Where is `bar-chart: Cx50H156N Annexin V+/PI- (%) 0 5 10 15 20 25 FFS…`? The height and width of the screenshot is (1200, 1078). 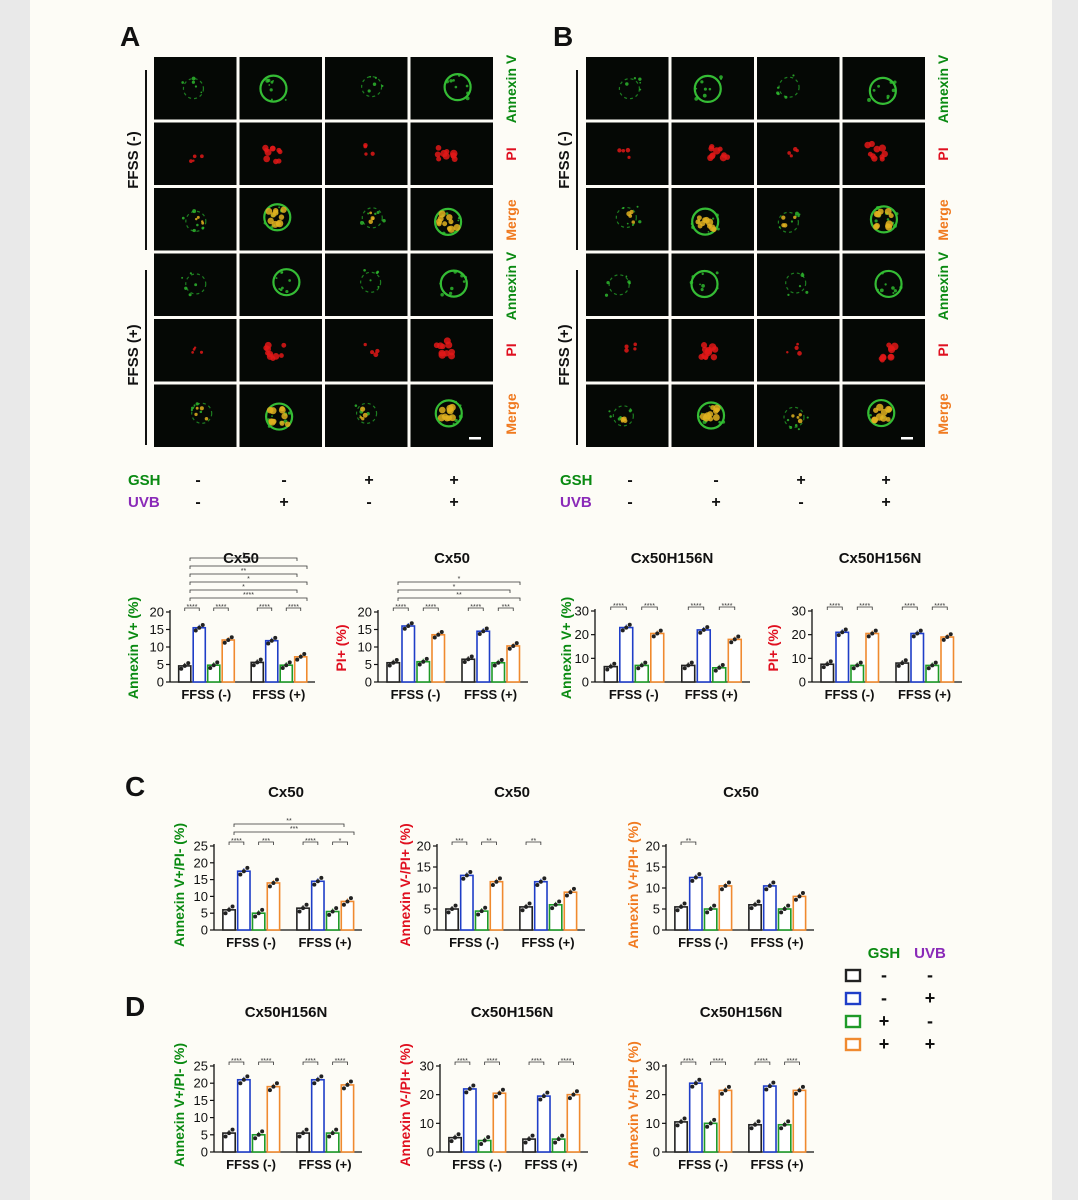
bar-chart: Cx50H156N Annexin V+/PI- (%) 0 5 10 15 20 25 FFS… is located at coordinates (266, 1088).